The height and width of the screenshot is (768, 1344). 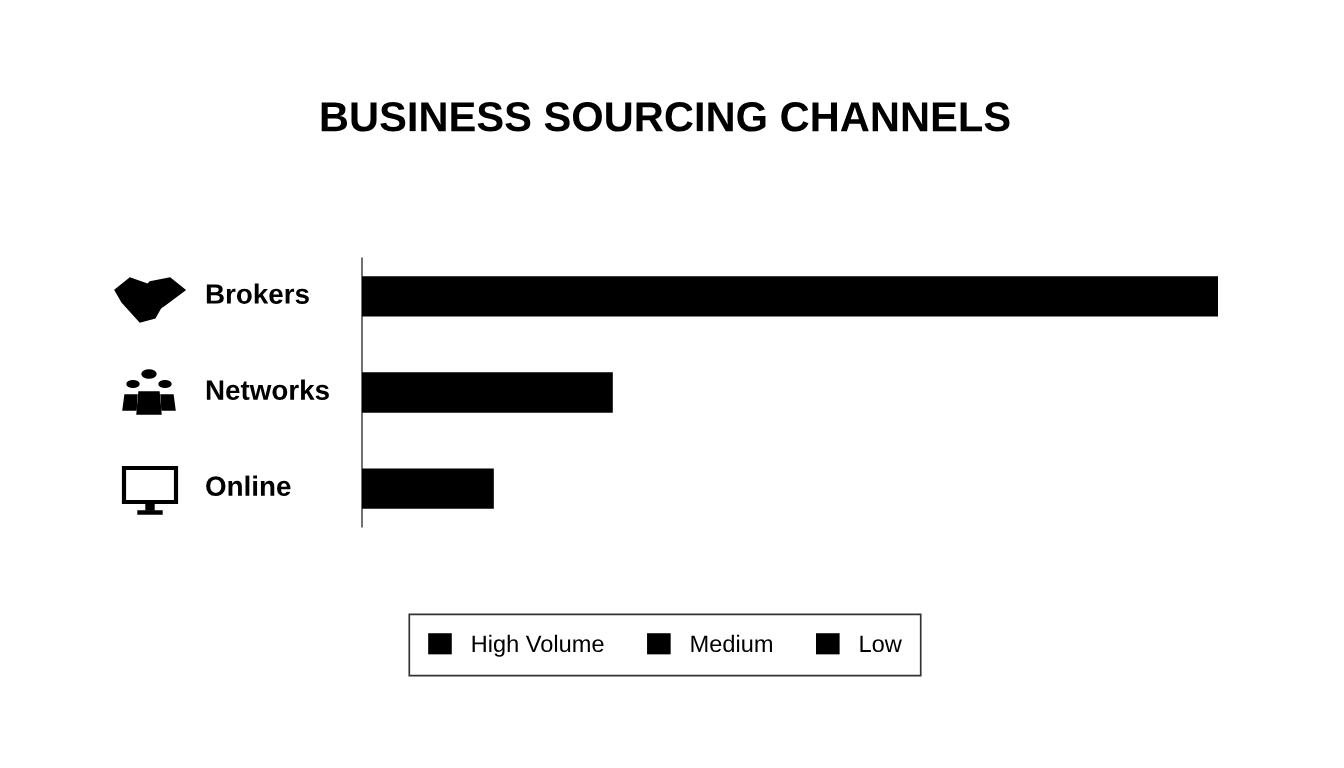 What do you see at coordinates (257, 293) in the screenshot?
I see `y-tick-label: Brokers` at bounding box center [257, 293].